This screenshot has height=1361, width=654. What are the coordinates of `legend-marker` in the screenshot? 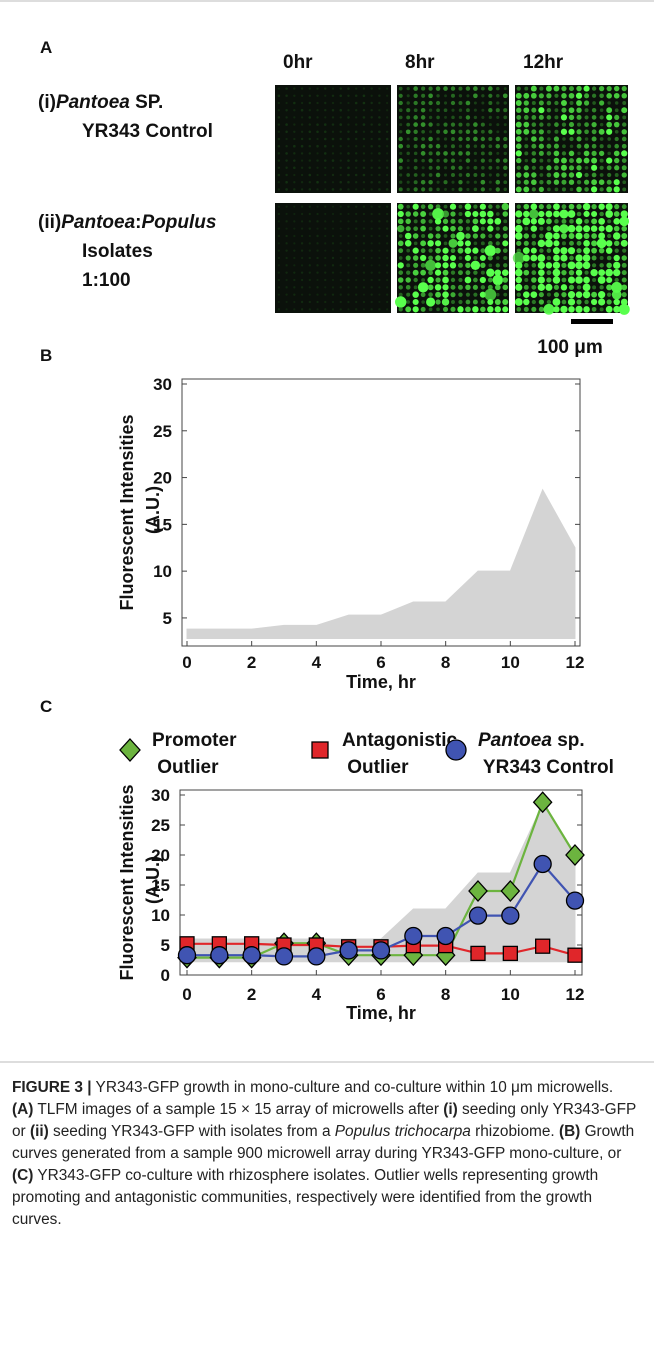 It's located at (320, 750).